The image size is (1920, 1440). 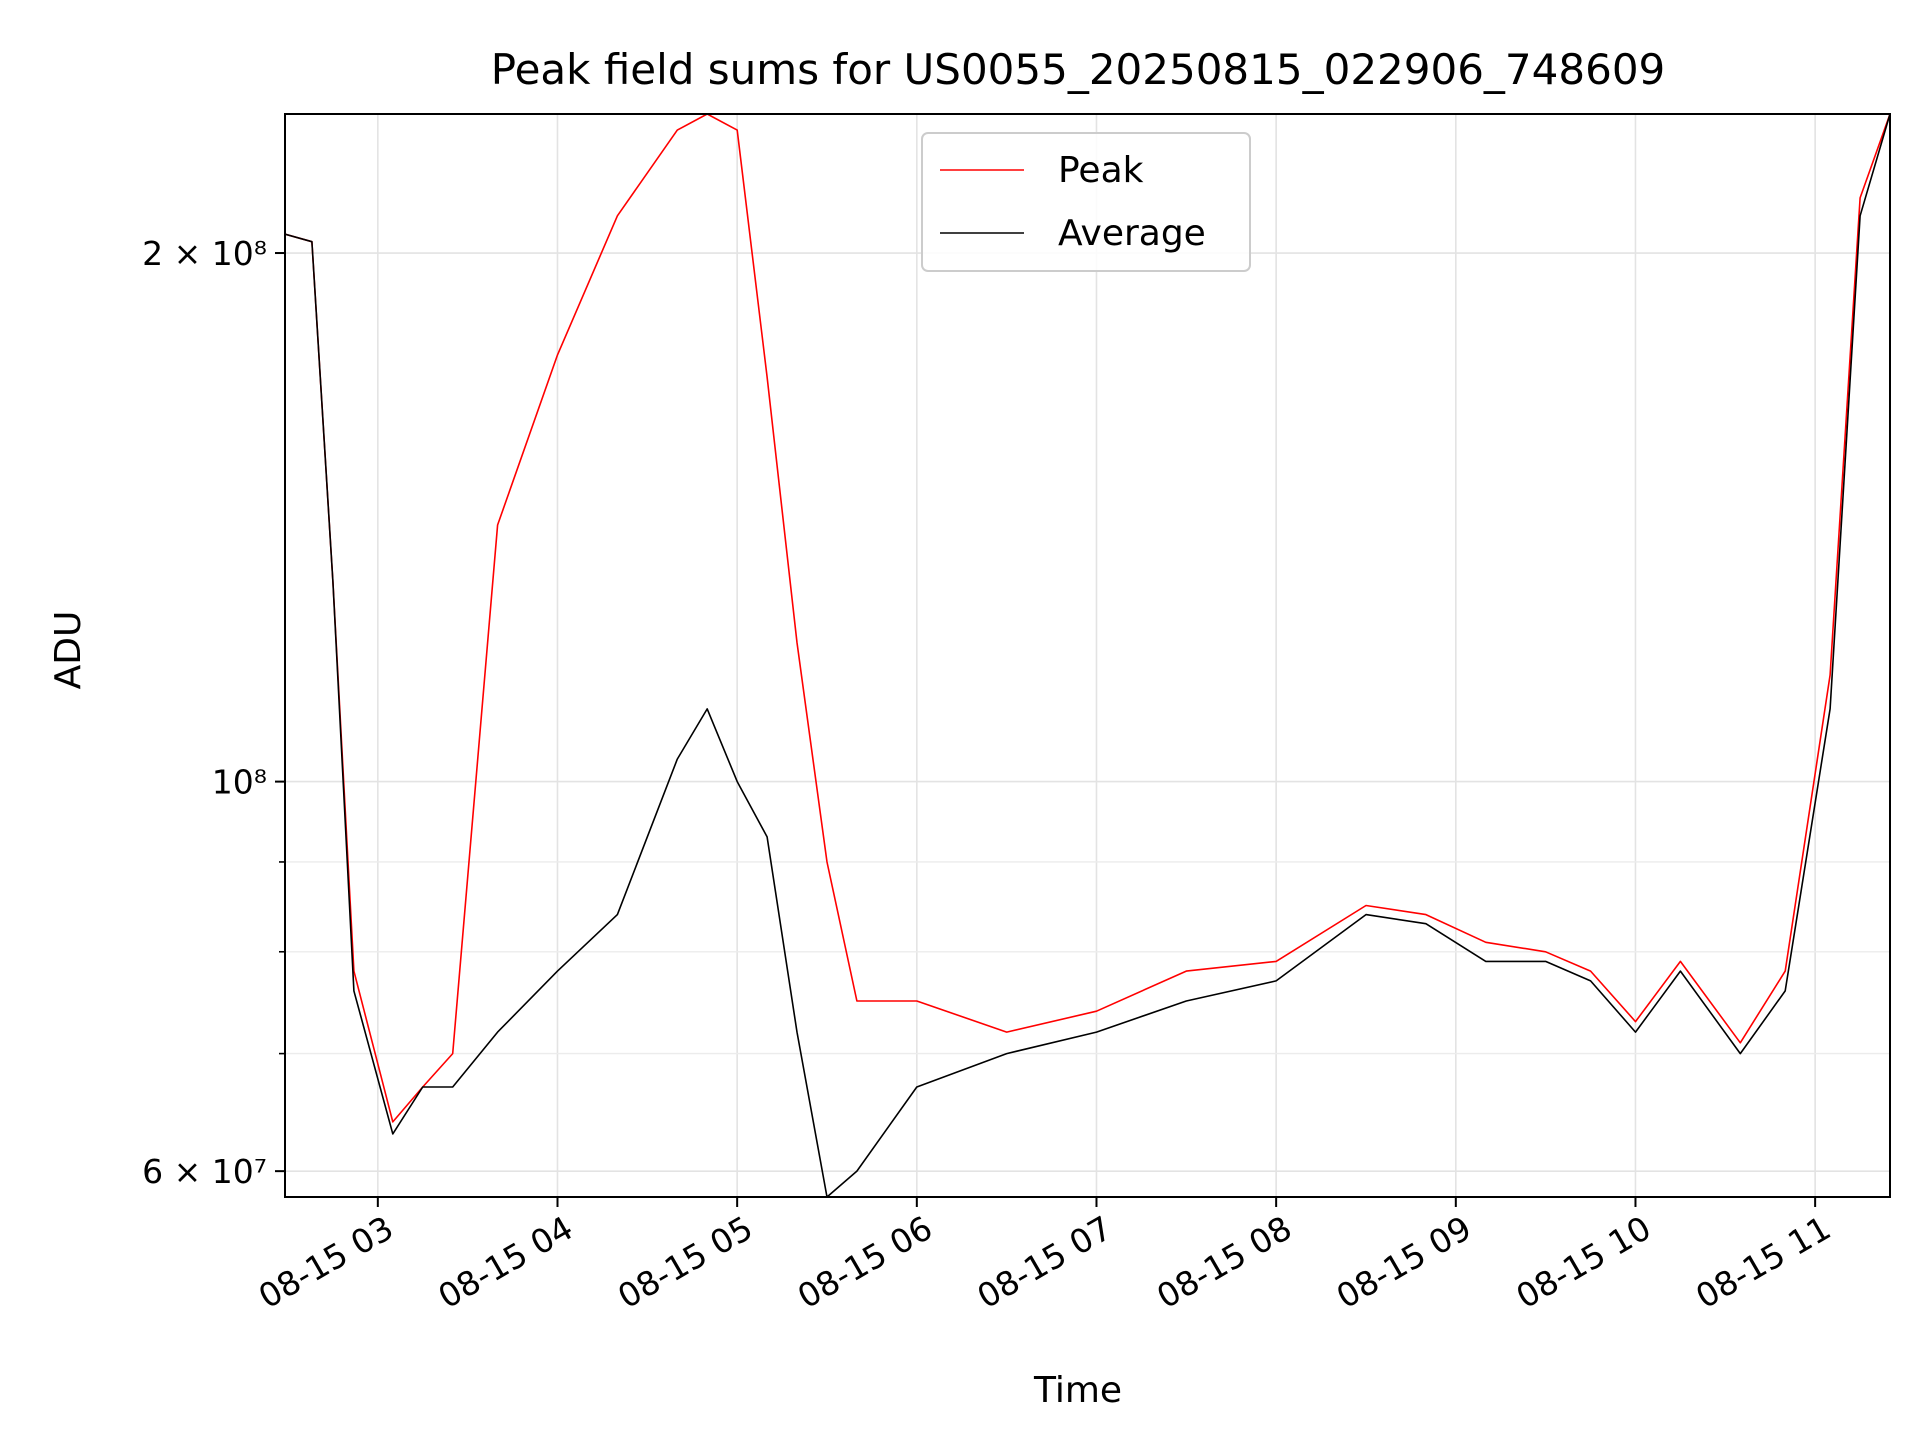 I want to click on y-tick-label: 10⁸, so click(x=239, y=782).